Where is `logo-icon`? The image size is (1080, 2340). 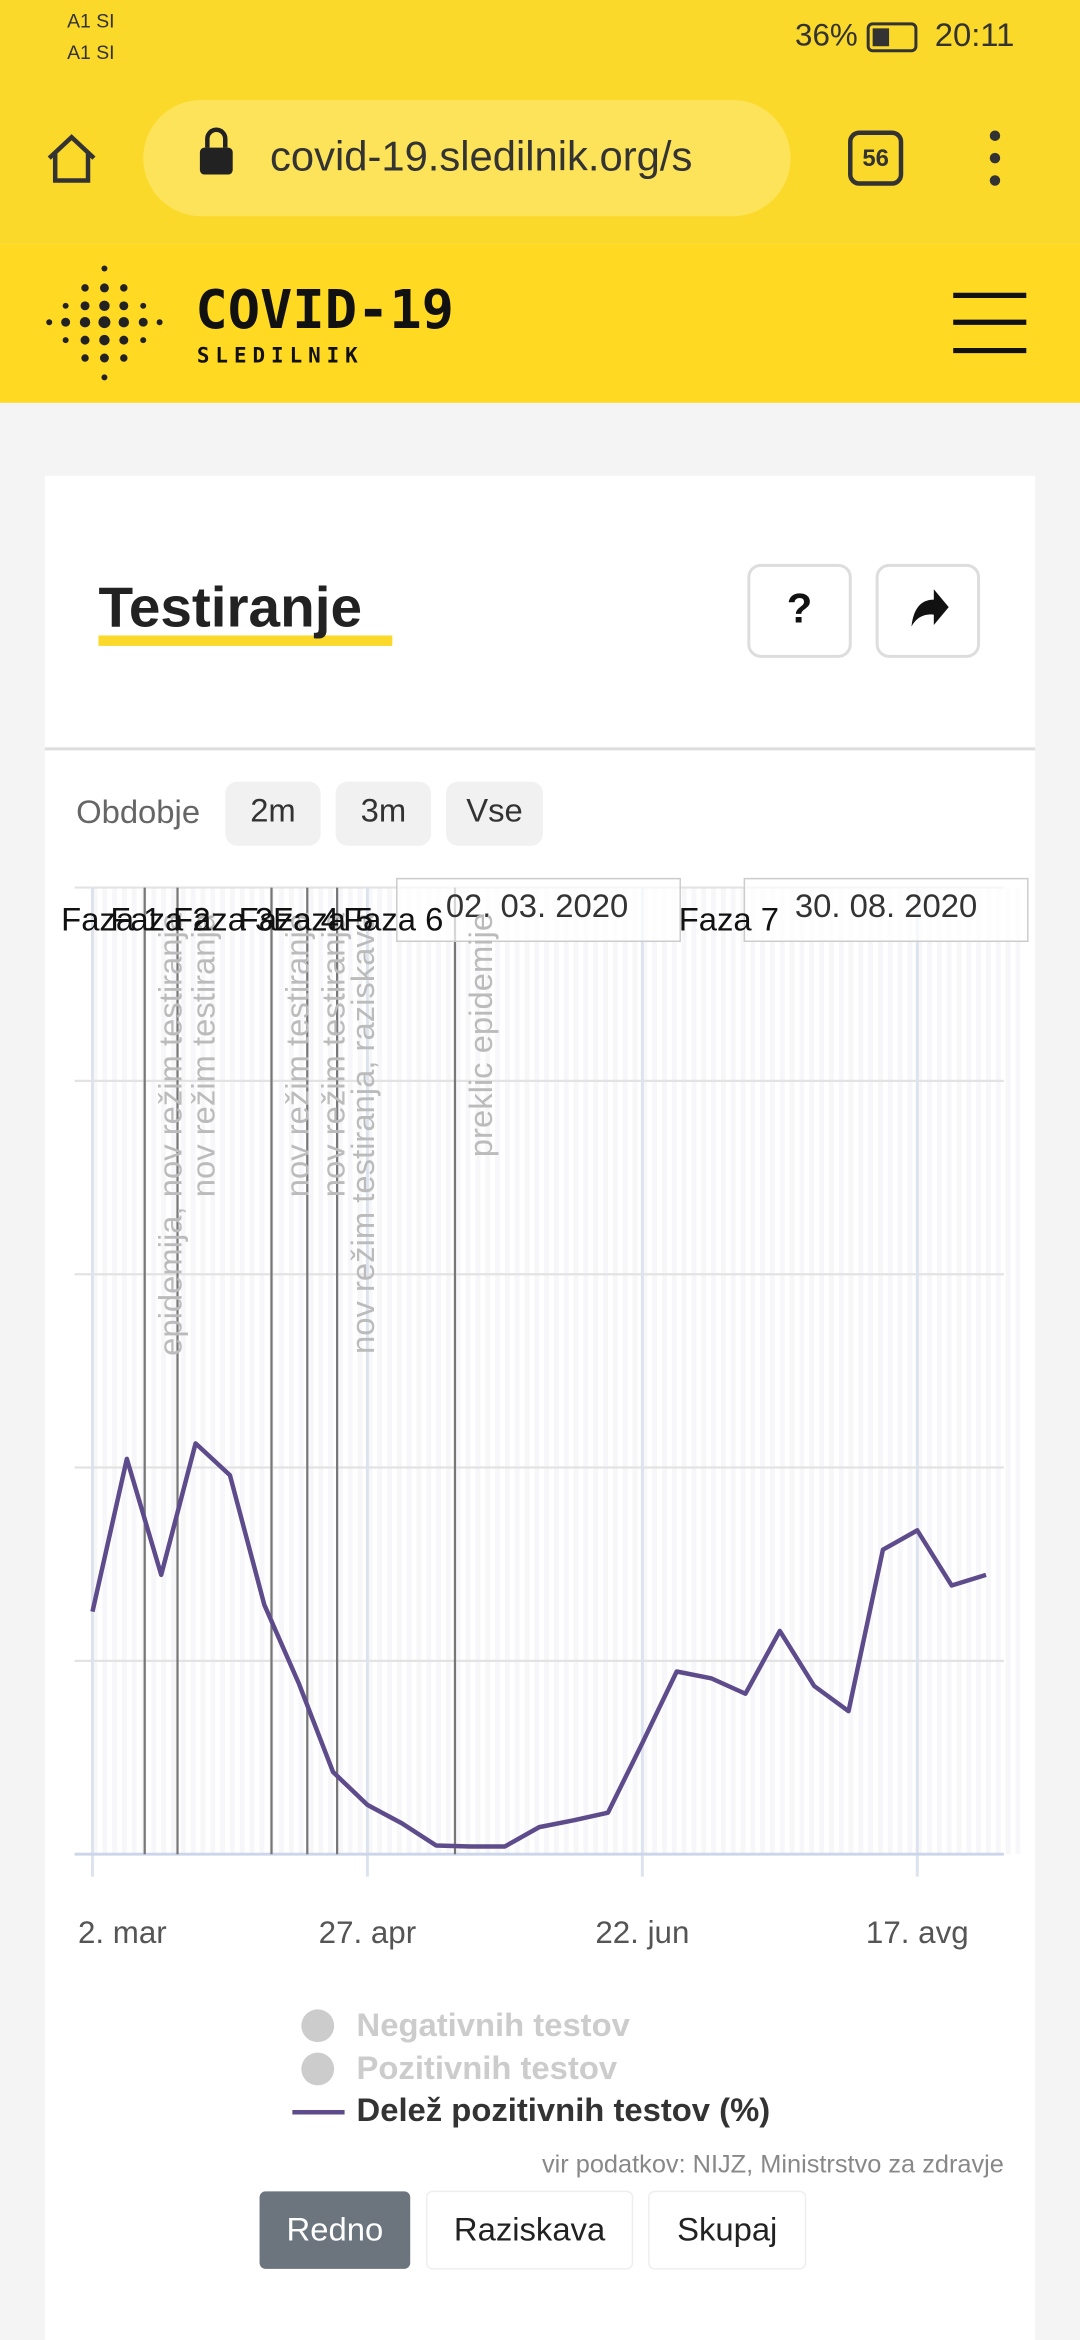
logo-icon is located at coordinates (104, 323).